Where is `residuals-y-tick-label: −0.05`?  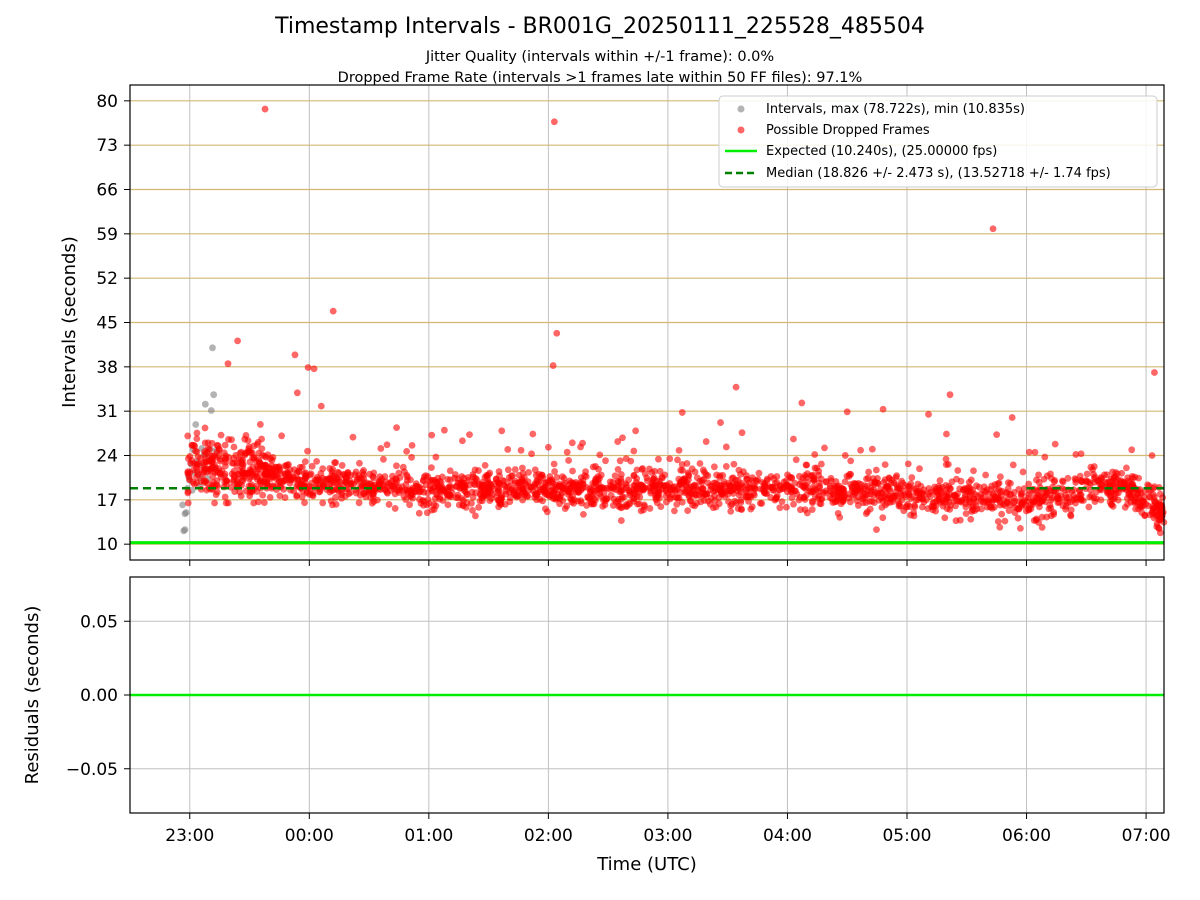 residuals-y-tick-label: −0.05 is located at coordinates (92, 770).